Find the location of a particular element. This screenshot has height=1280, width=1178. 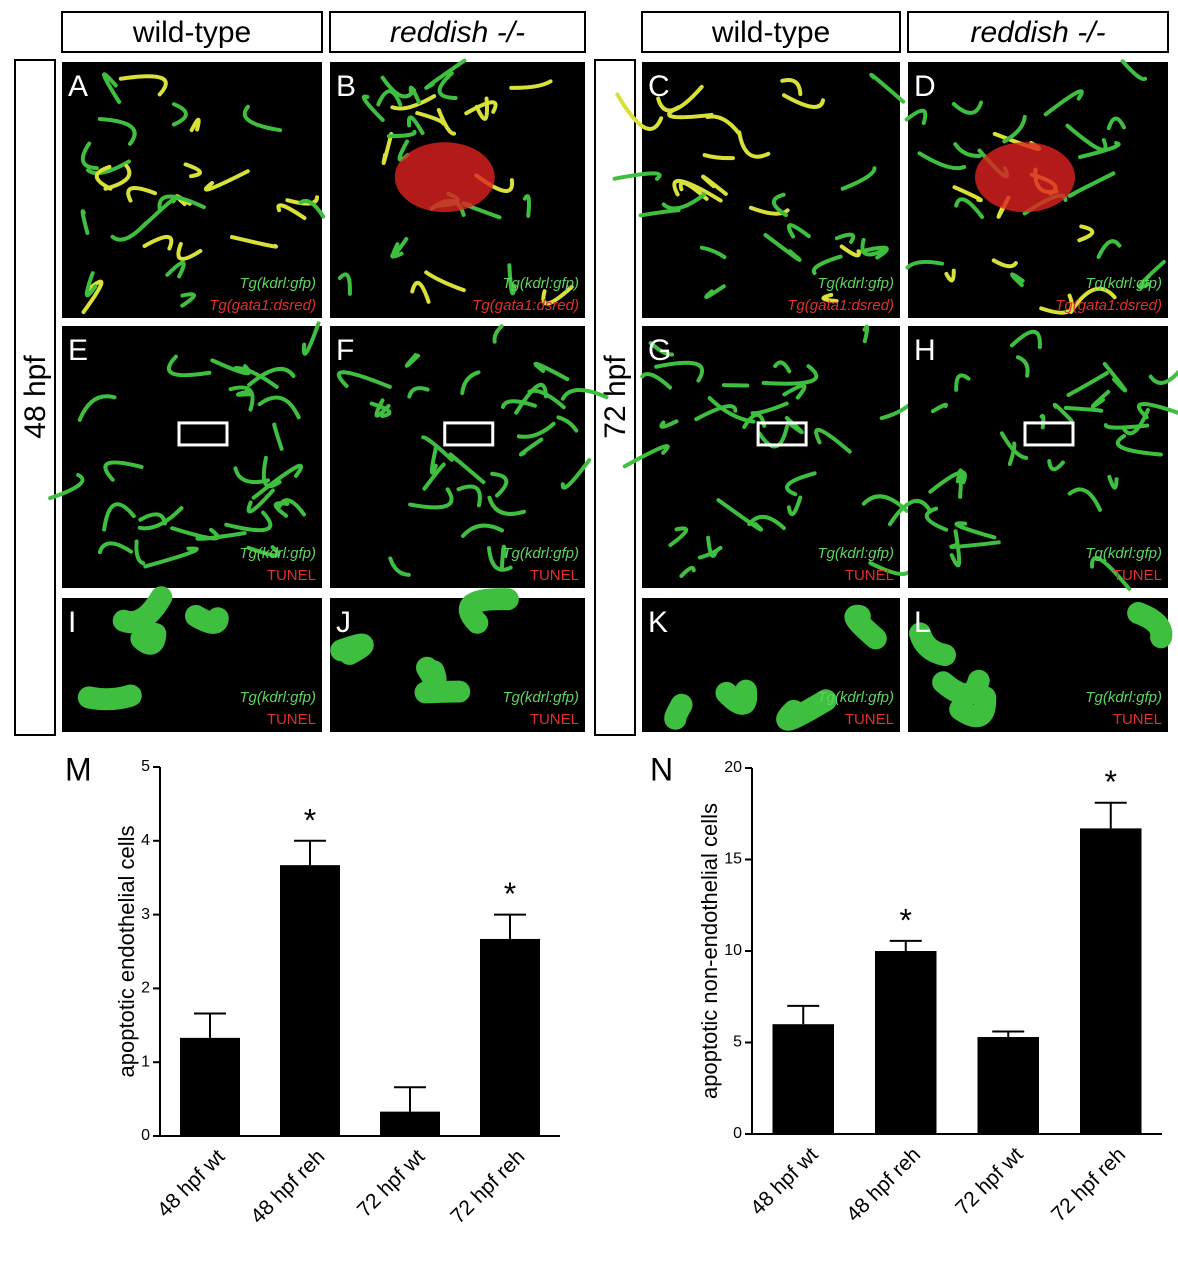

panel-letter: I is located at coordinates (72, 622).